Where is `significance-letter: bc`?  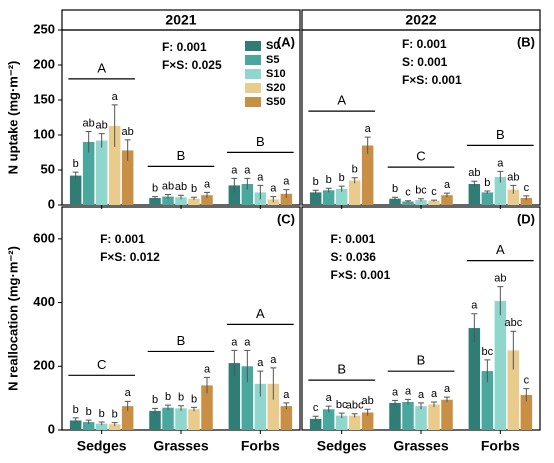
significance-letter: bc is located at coordinates (421, 191).